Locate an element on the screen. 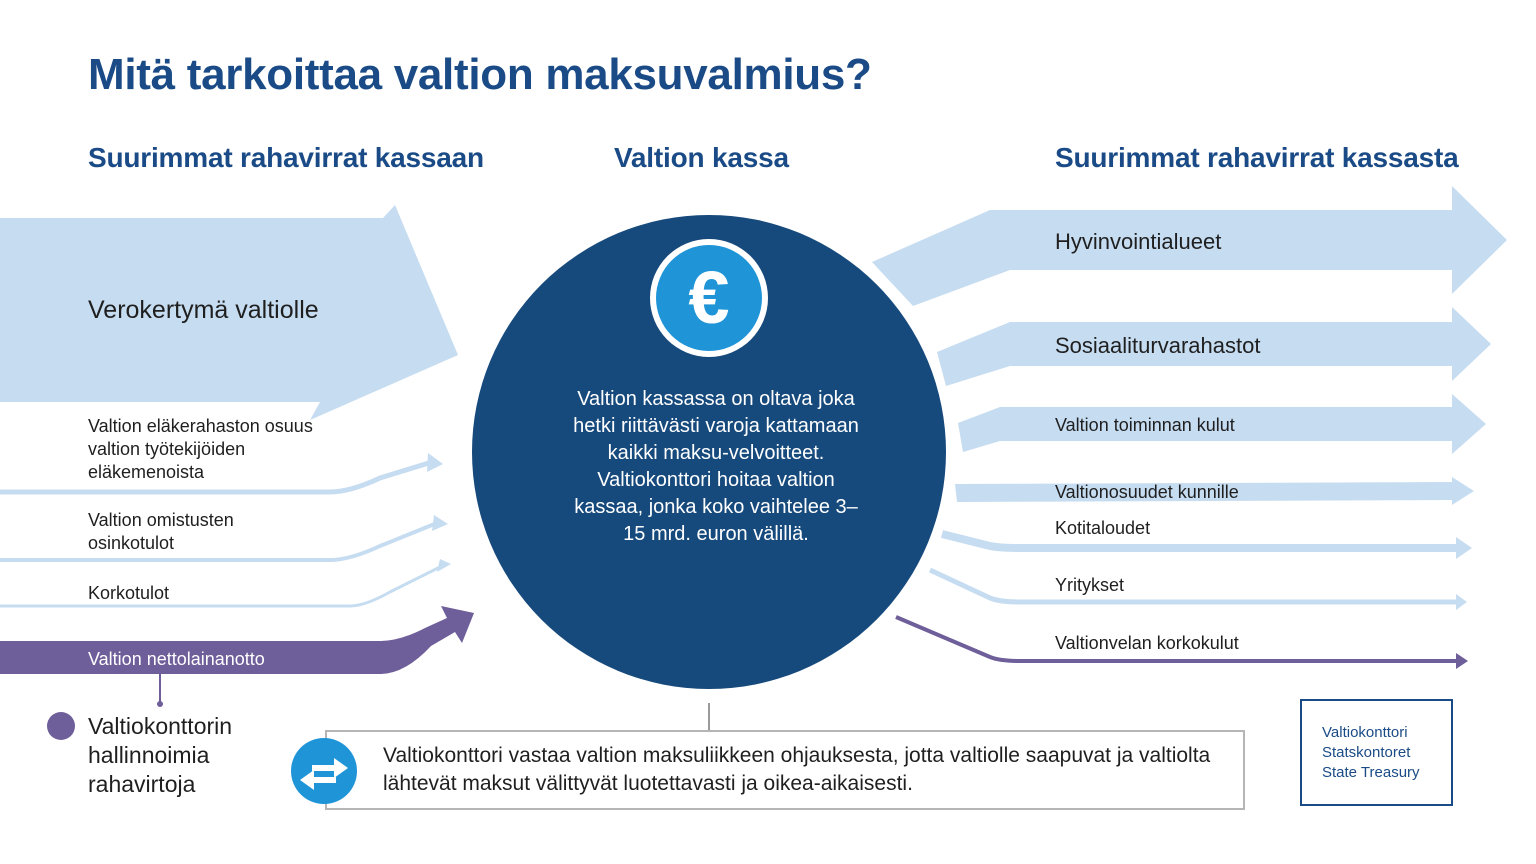 This screenshot has width=1536, height=864. logo-box is located at coordinates (1376, 752).